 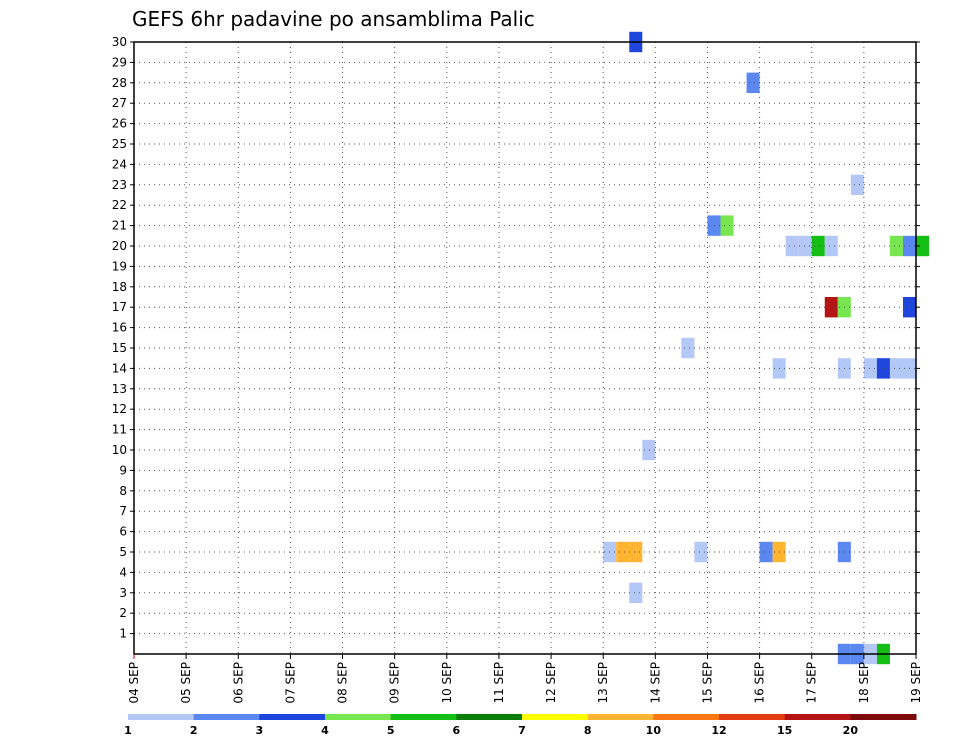 What do you see at coordinates (134, 683) in the screenshot?
I see `x-tick-label-0: 04 SEP` at bounding box center [134, 683].